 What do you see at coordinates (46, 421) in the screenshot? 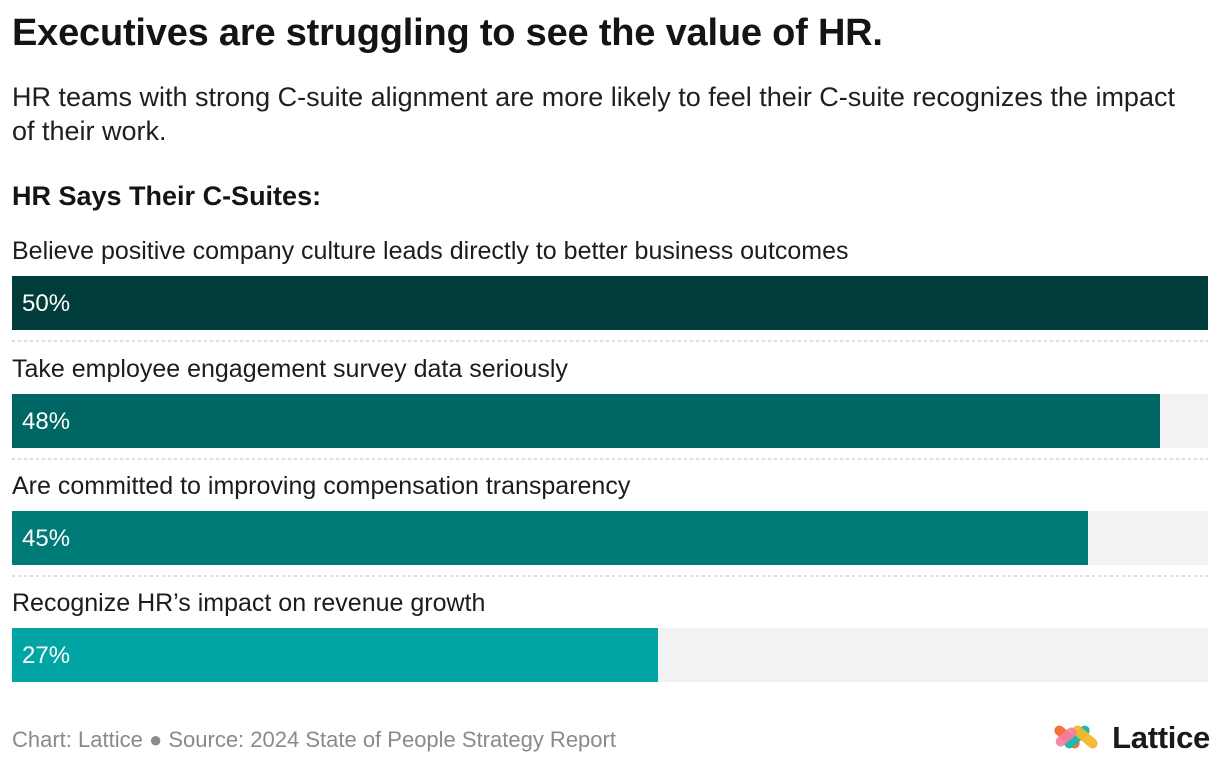
I see `bar-value-label: 48%` at bounding box center [46, 421].